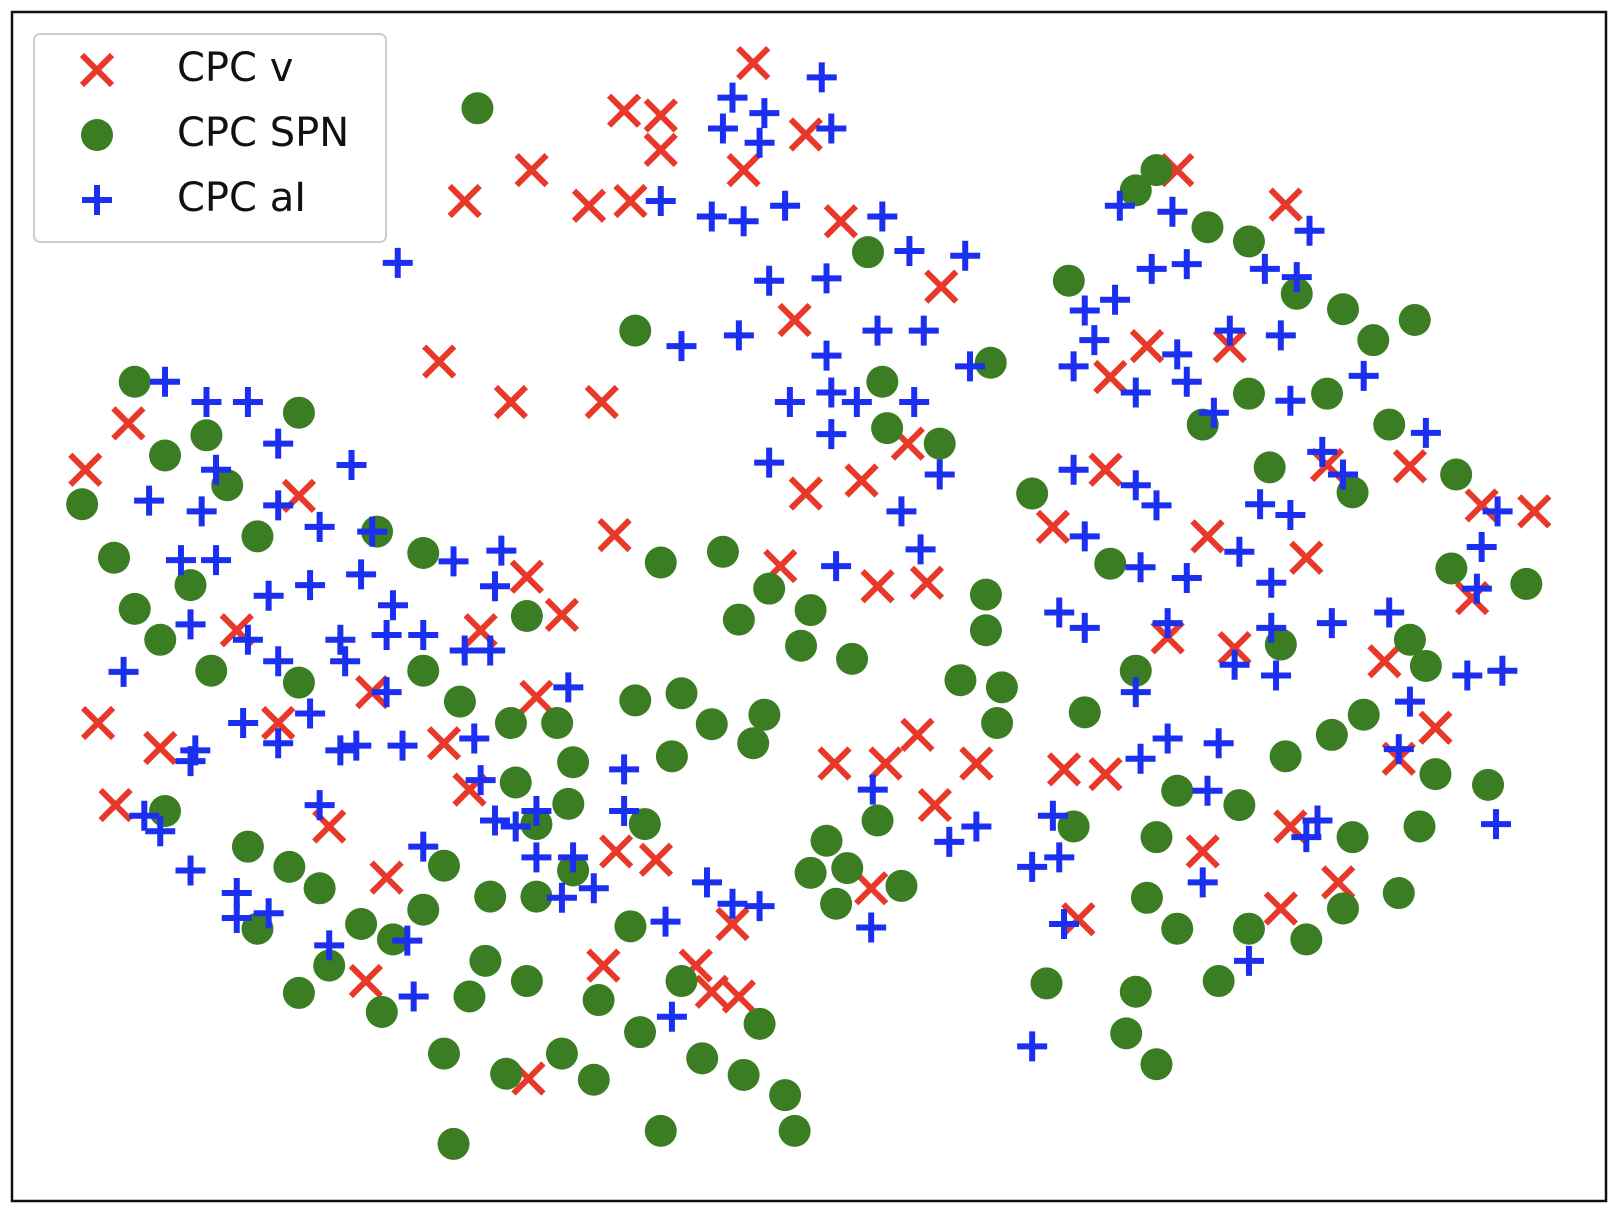 The width and height of the screenshot is (1618, 1220). I want to click on legend-box, so click(210, 138).